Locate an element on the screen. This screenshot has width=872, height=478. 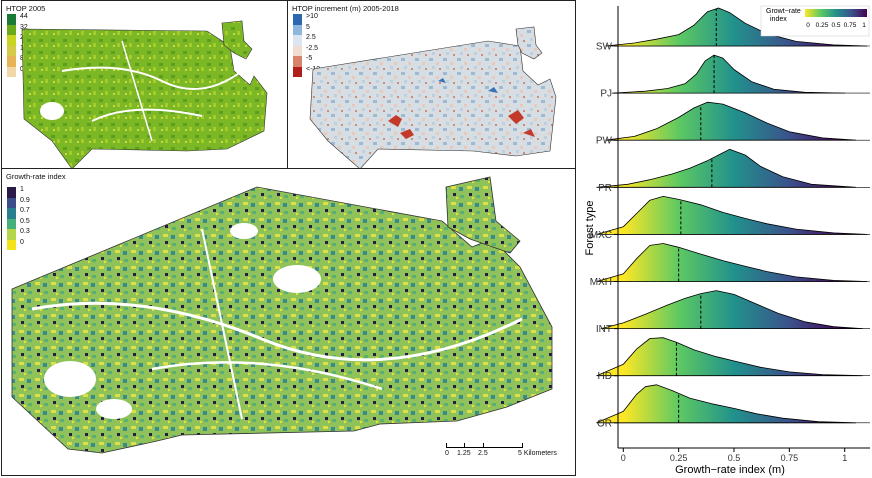
colorbar-tick-label: 0.5 is located at coordinates (835, 25).